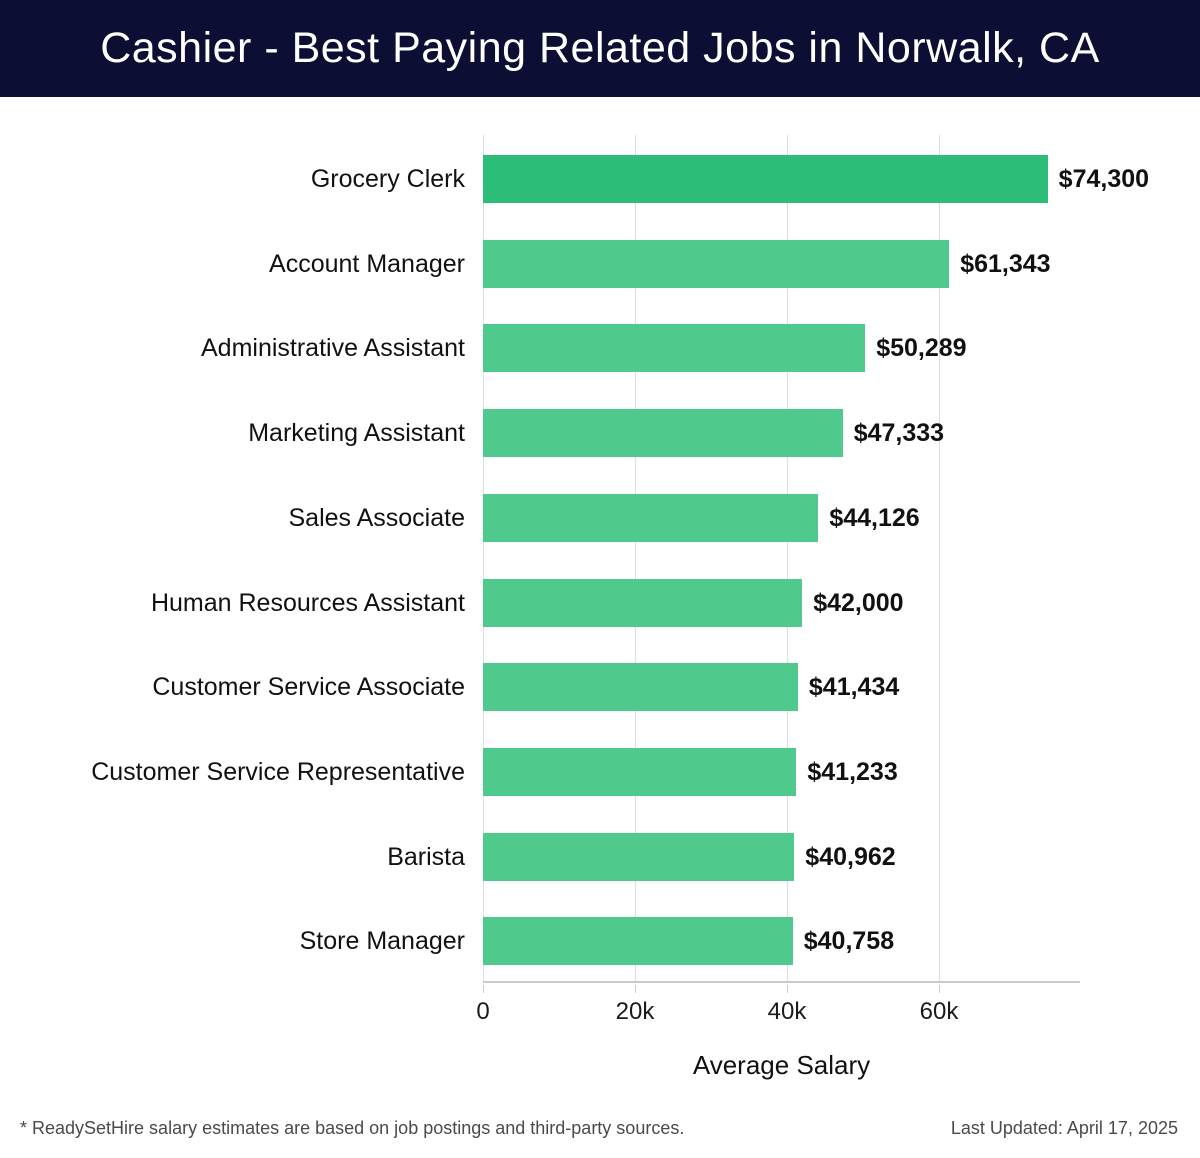  Describe the element at coordinates (278, 771) in the screenshot. I see `bar-category-label: Customer Service Representative` at that location.